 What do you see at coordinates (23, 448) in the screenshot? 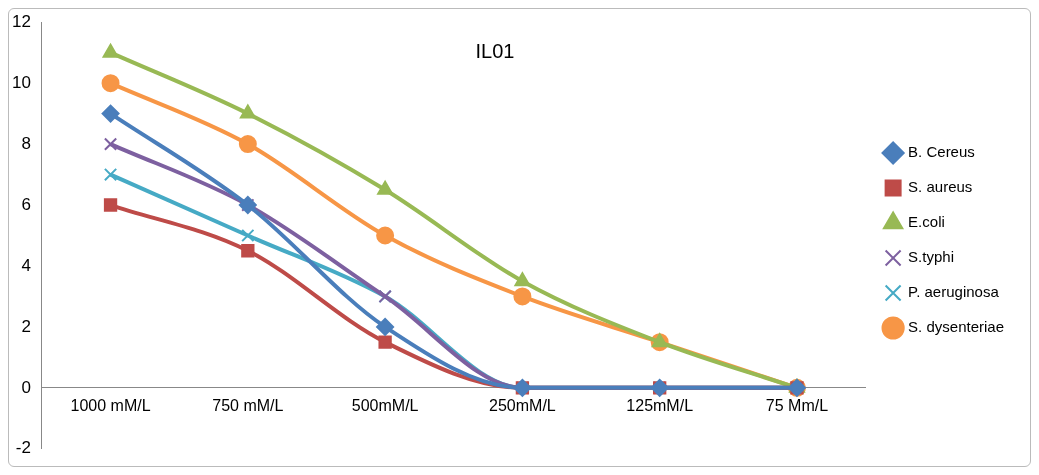
I see `y-tick-label: -2` at bounding box center [23, 448].